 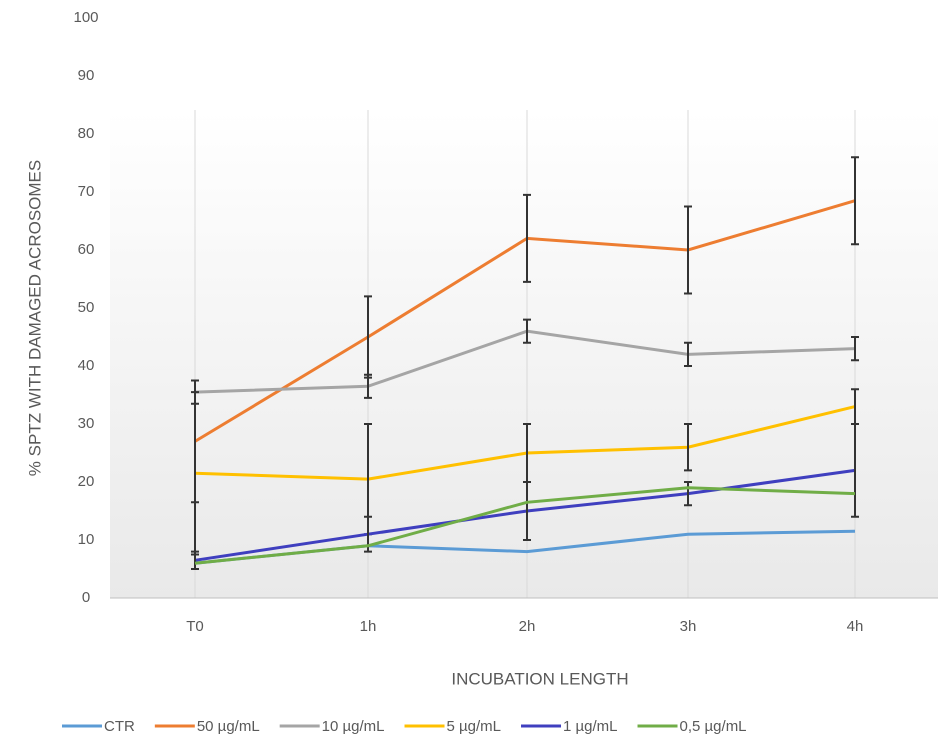 I want to click on legend-label: 10 µg/mL, so click(x=353, y=726).